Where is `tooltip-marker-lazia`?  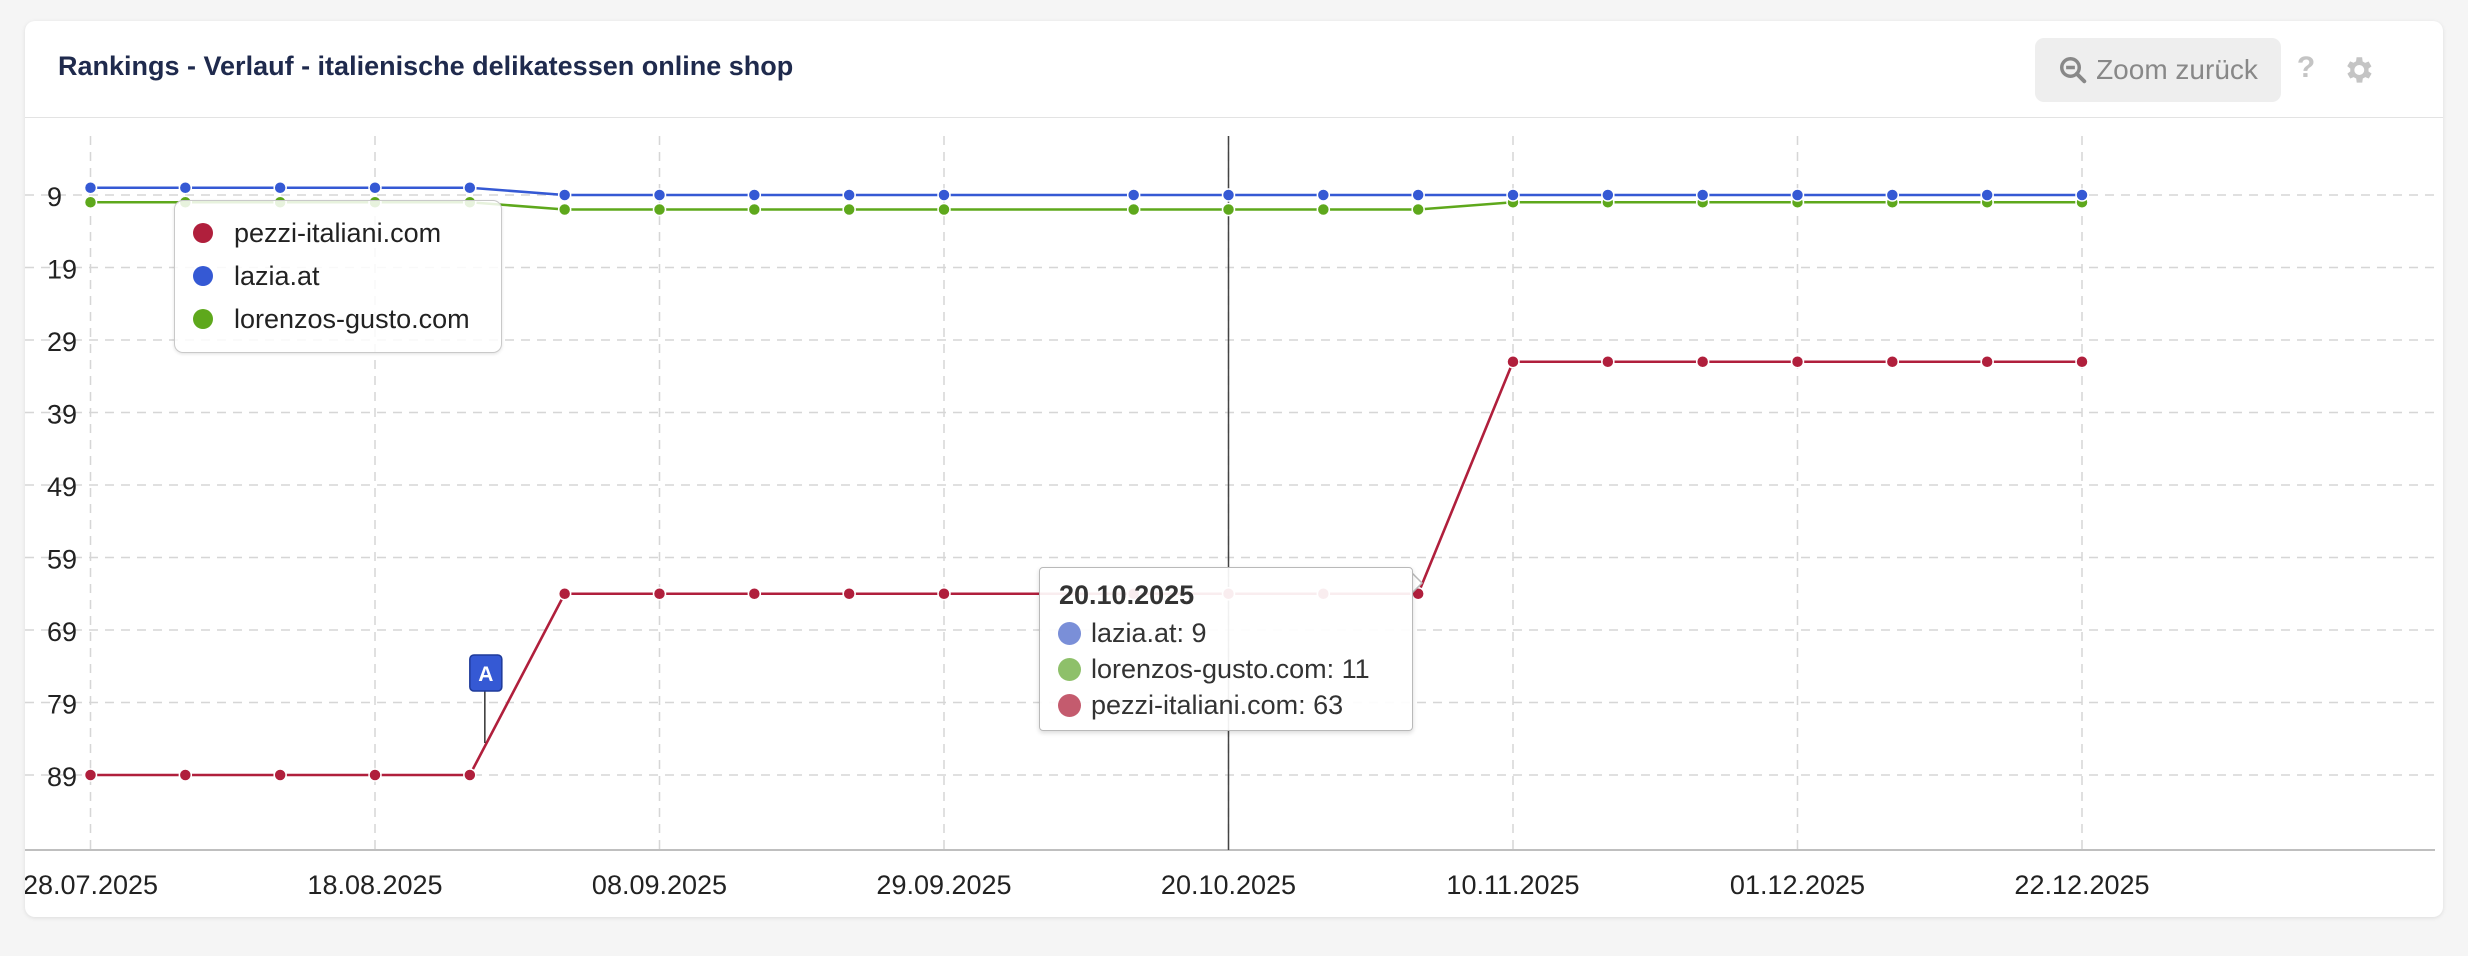 tooltip-marker-lazia is located at coordinates (1069, 633).